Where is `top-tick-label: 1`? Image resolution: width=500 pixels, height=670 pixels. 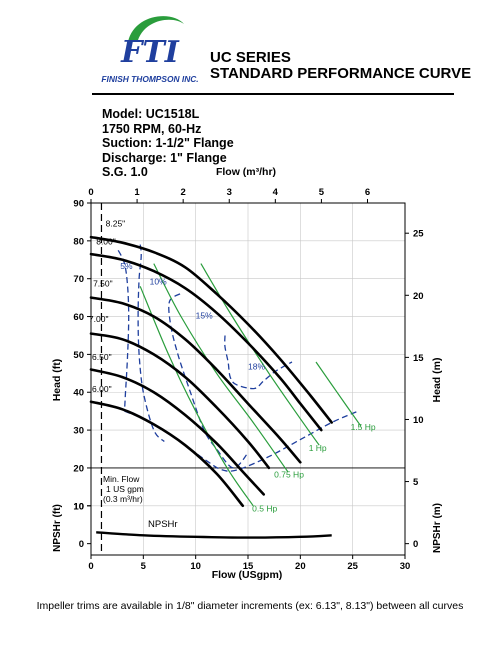 top-tick-label: 1 is located at coordinates (137, 192).